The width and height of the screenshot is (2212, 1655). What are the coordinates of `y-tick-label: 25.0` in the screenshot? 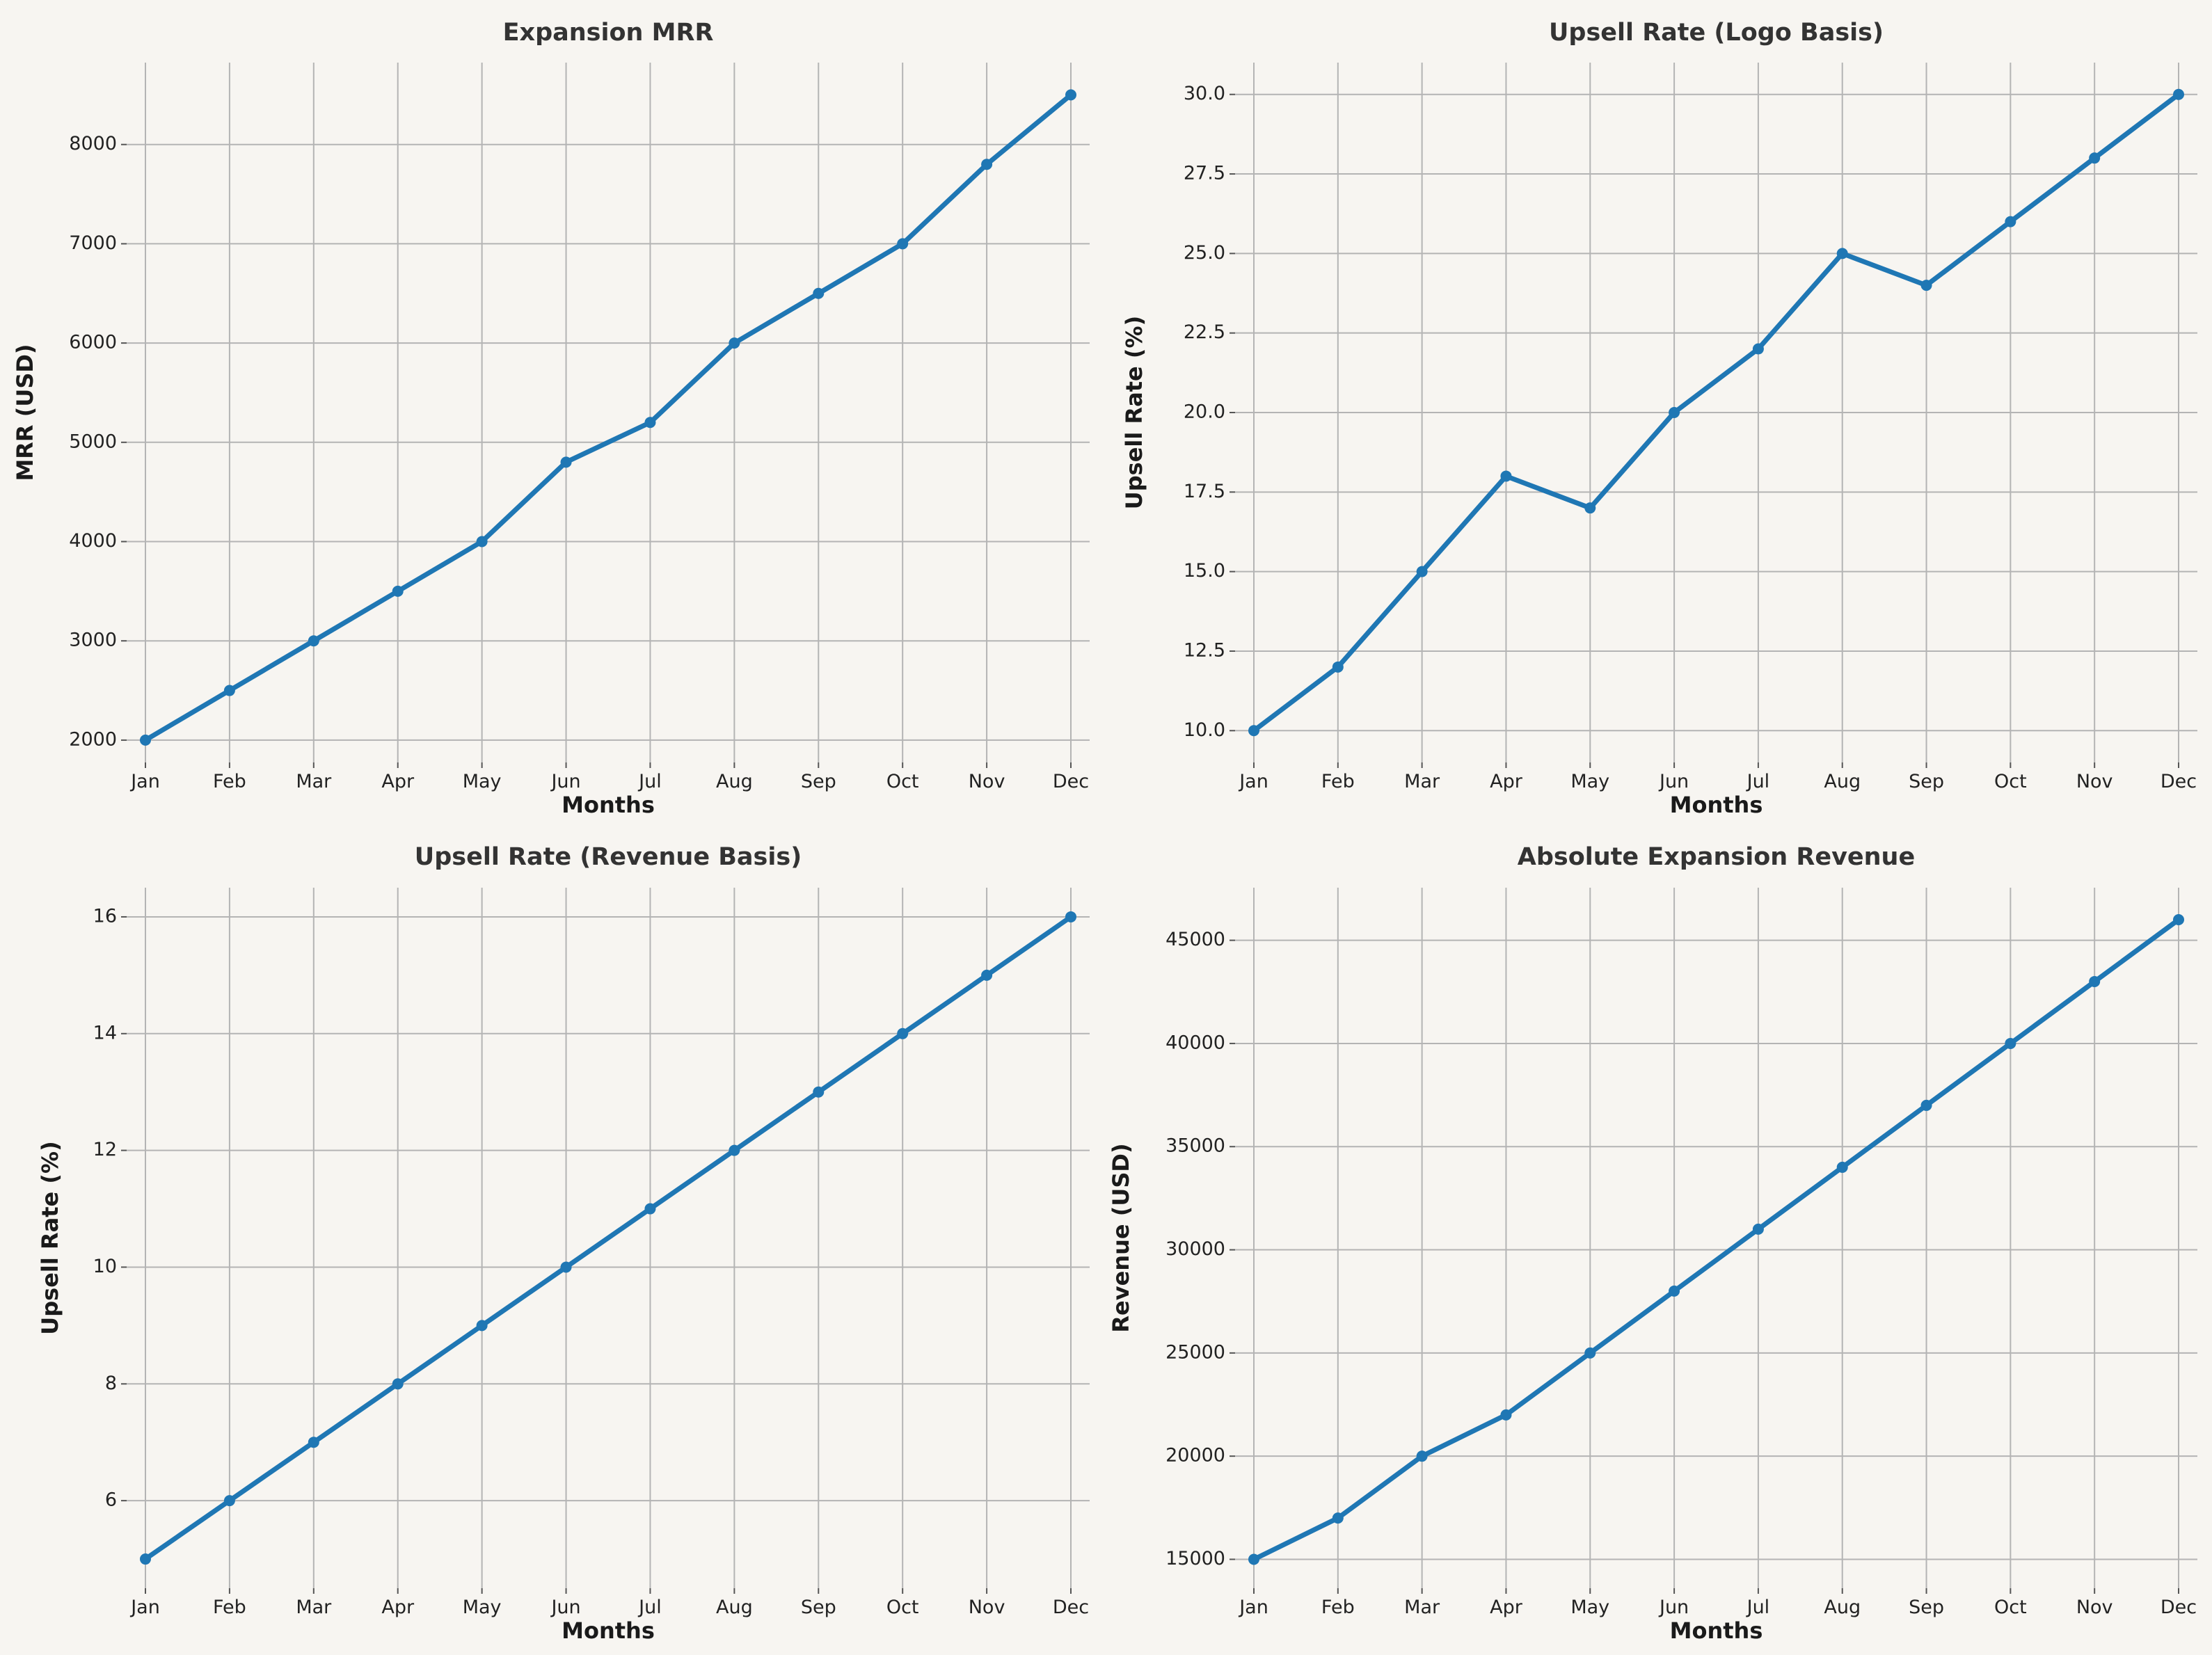 It's located at (1204, 253).